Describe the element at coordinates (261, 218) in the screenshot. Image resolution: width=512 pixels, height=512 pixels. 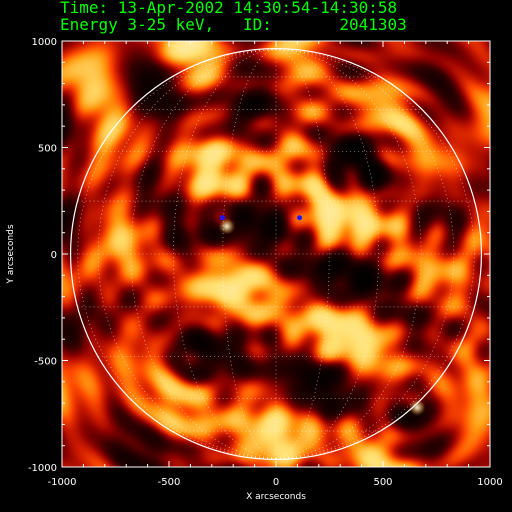
I see `source-markers` at that location.